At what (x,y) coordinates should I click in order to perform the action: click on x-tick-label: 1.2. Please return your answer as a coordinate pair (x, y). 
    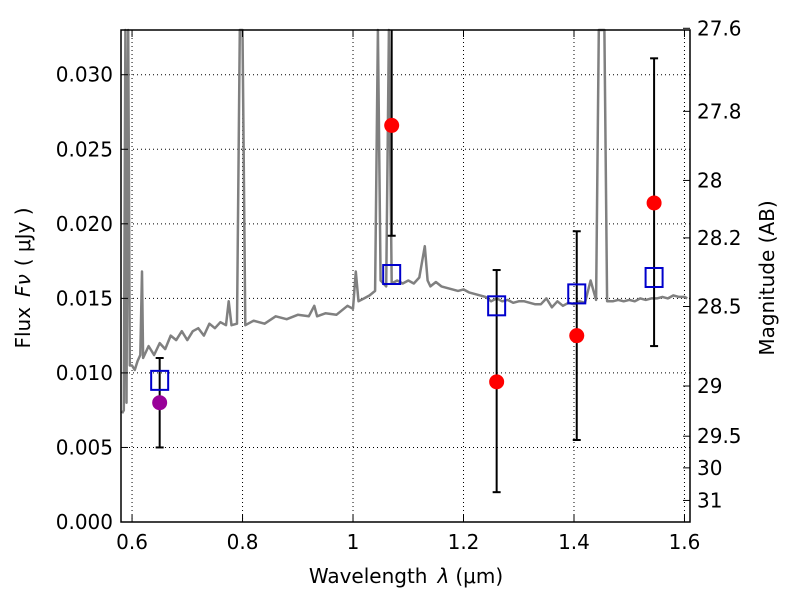
    Looking at the image, I should click on (464, 542).